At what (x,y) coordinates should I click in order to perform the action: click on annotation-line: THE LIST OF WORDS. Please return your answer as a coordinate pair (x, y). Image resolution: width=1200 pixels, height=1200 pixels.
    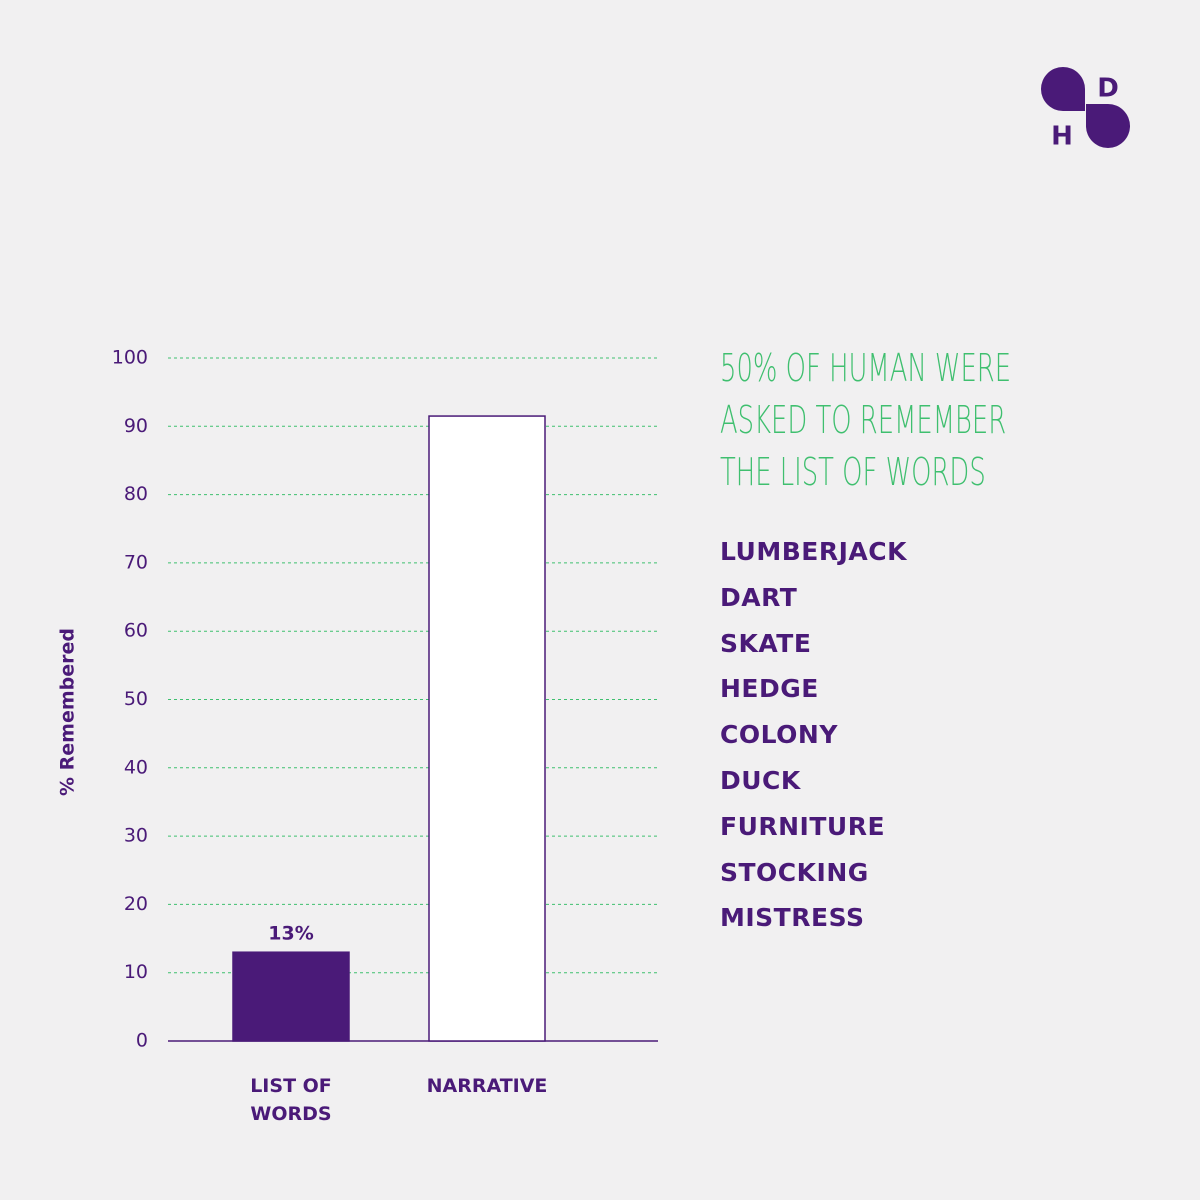
    Looking at the image, I should click on (853, 472).